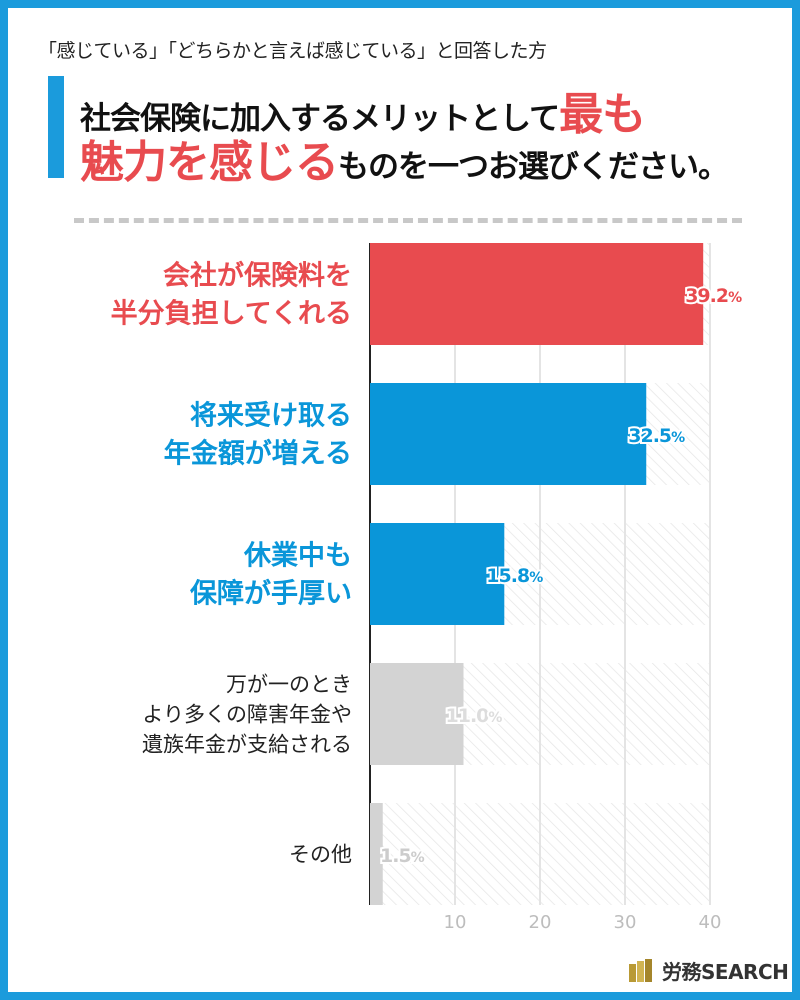  What do you see at coordinates (640, 970) in the screenshot?
I see `book-stack-icon` at bounding box center [640, 970].